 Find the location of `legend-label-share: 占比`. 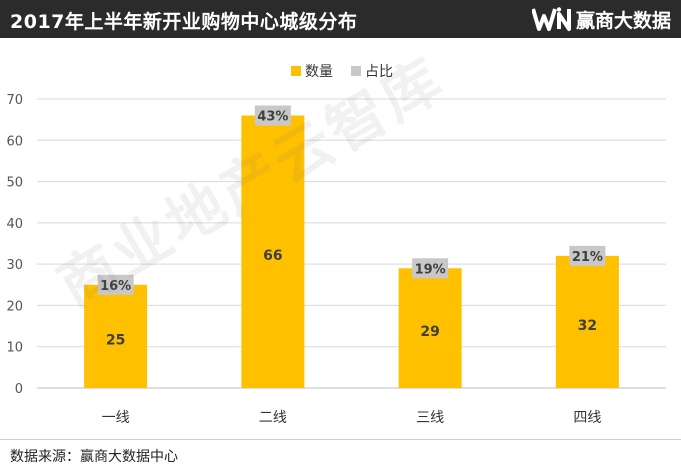

legend-label-share: 占比 is located at coordinates (379, 72).